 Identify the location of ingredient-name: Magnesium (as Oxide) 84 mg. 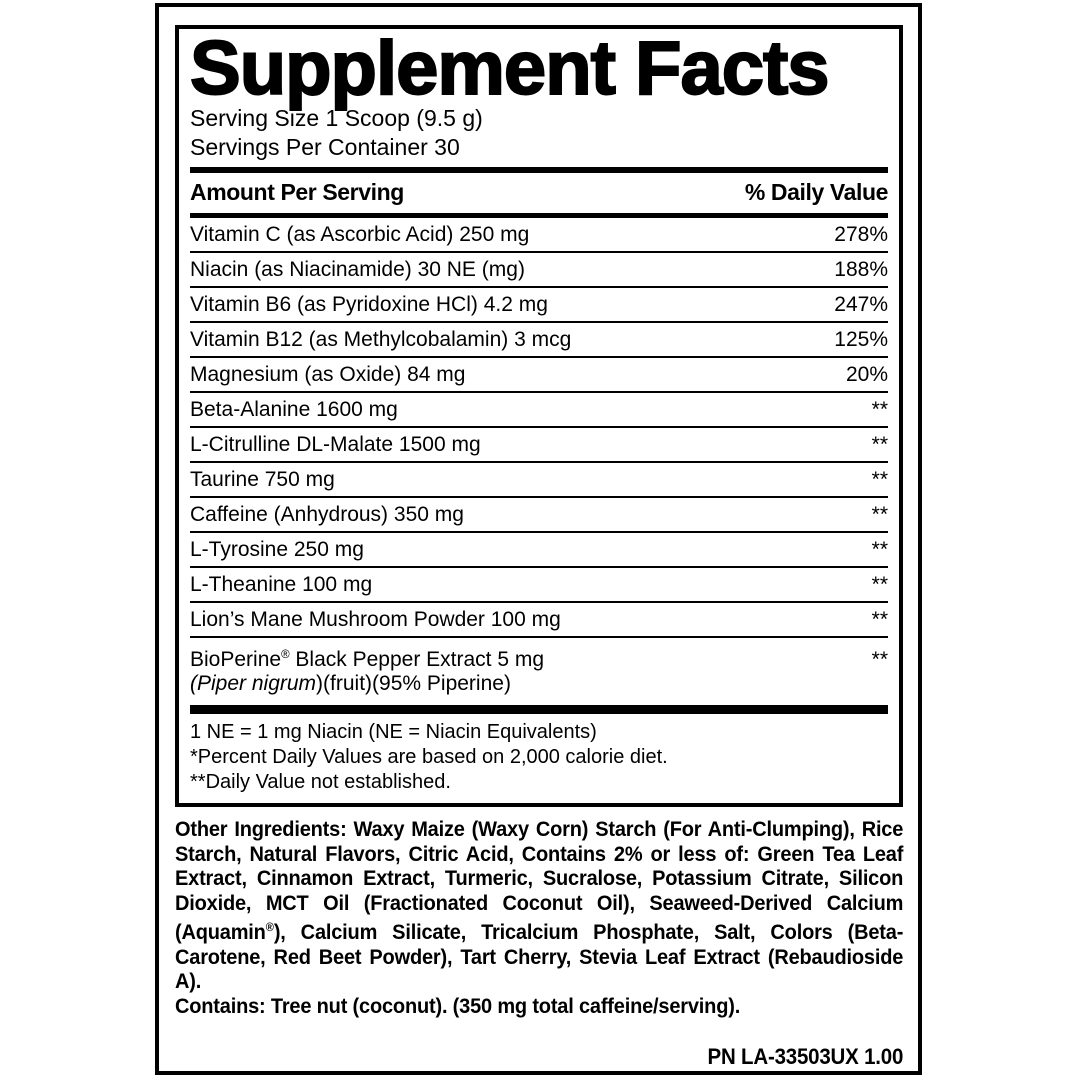
(328, 374).